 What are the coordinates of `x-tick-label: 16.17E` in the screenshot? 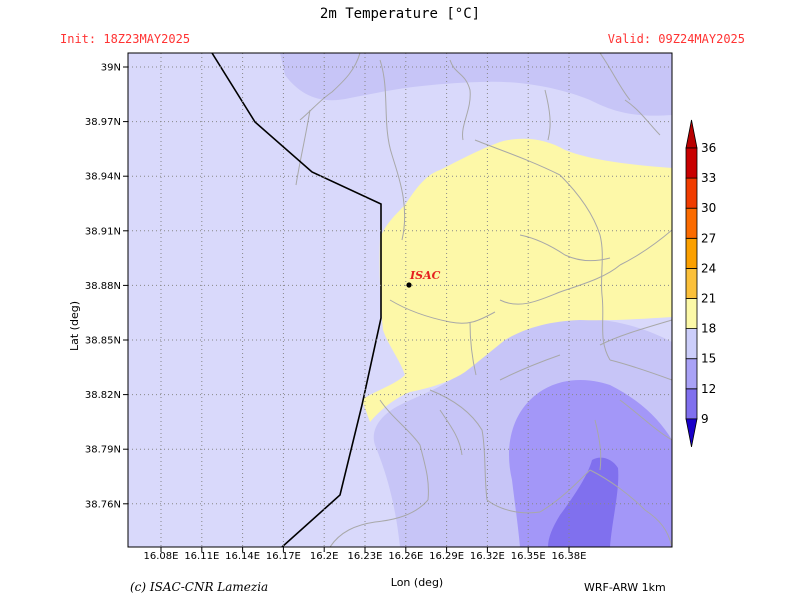 It's located at (283, 556).